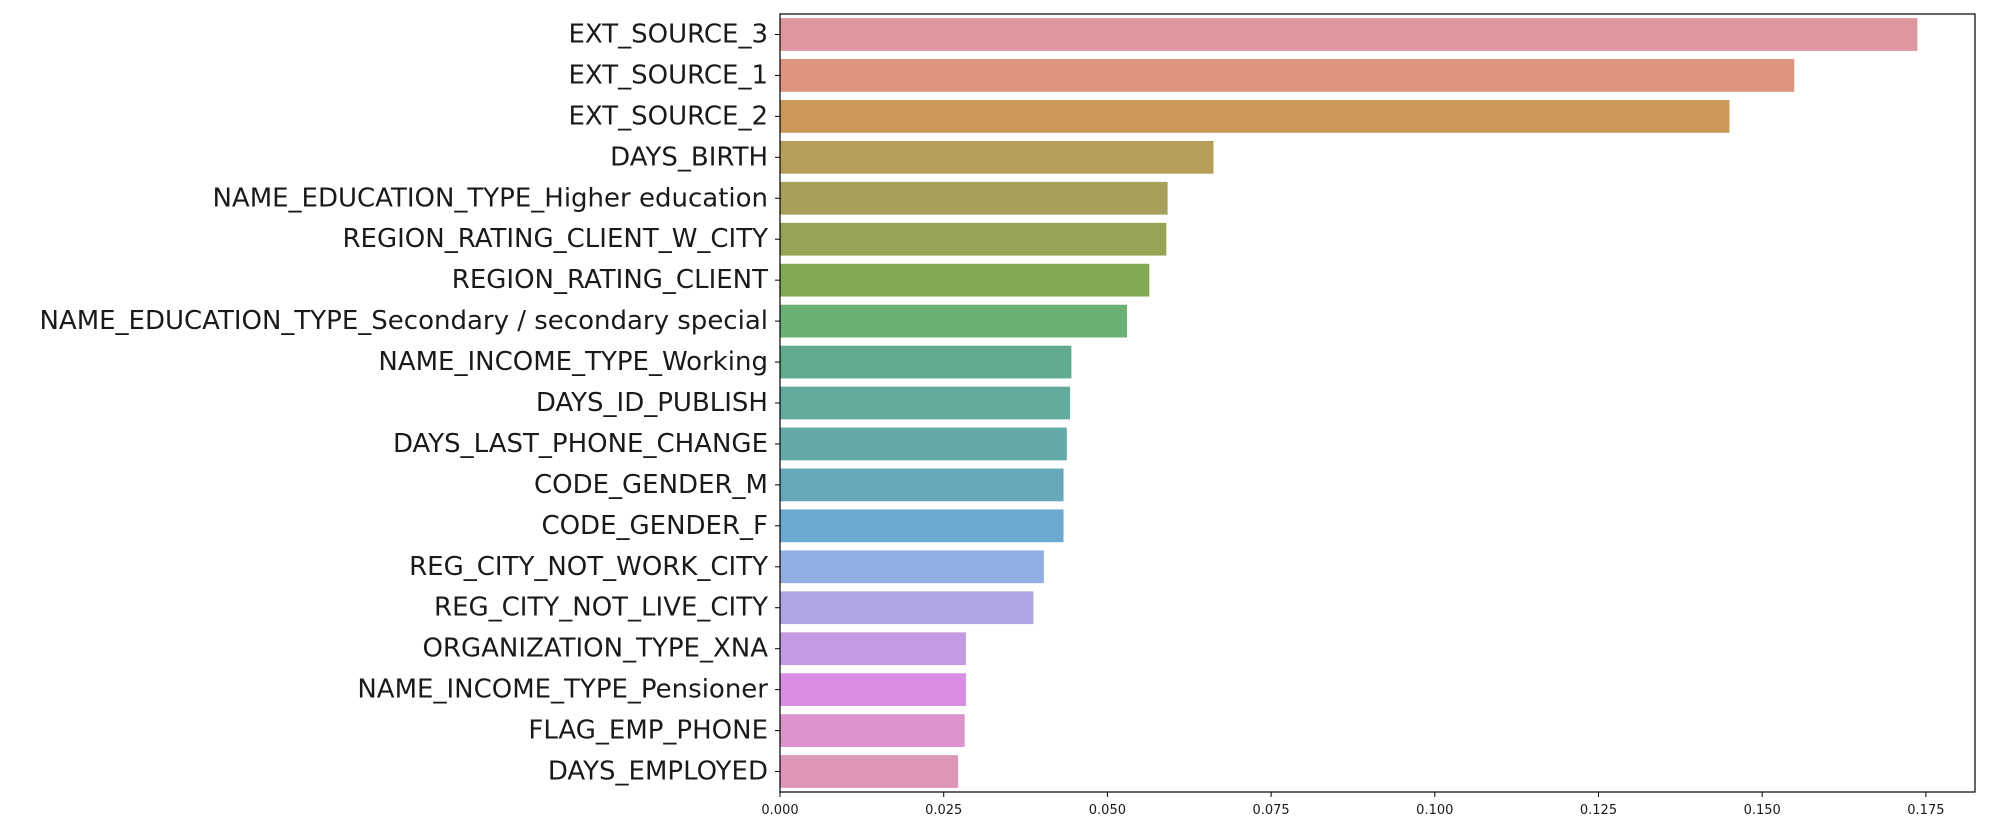 This screenshot has height=834, width=2012. What do you see at coordinates (1352, 805) in the screenshot?
I see `x-axis-ticks: 0.000 0.025 0.050 0.075 0.100 0.125 0.150 0.175` at bounding box center [1352, 805].